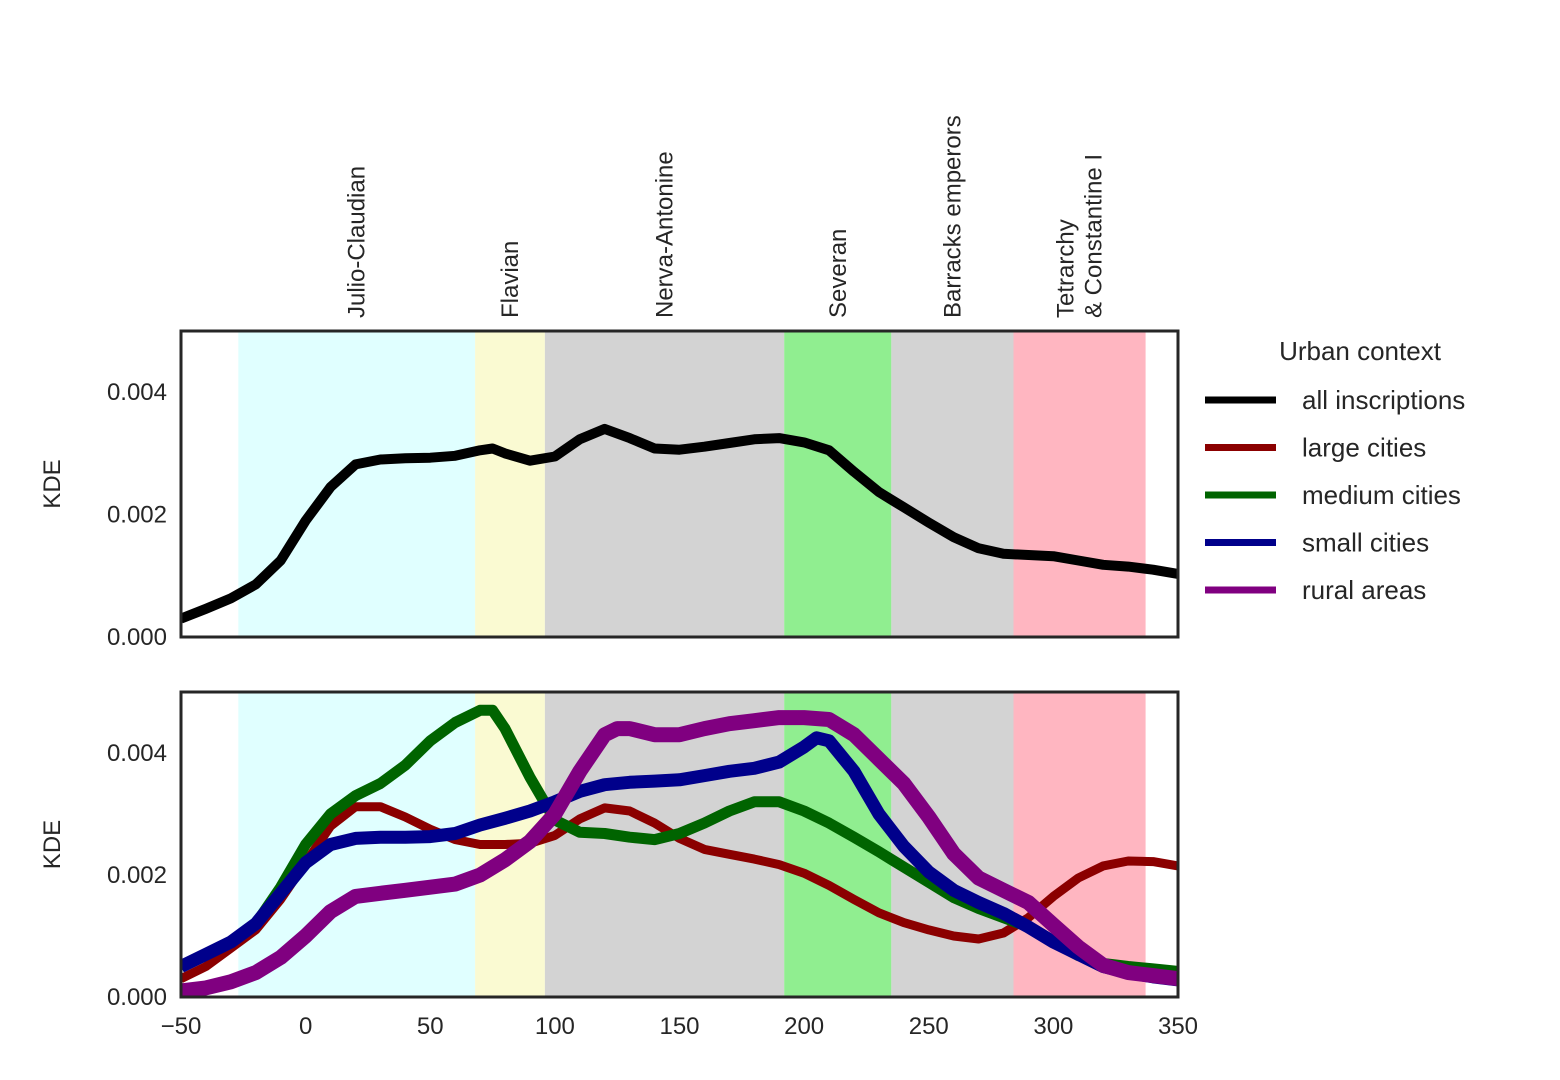 This screenshot has width=1560, height=1080. I want to click on x-tick-label: 100, so click(555, 1026).